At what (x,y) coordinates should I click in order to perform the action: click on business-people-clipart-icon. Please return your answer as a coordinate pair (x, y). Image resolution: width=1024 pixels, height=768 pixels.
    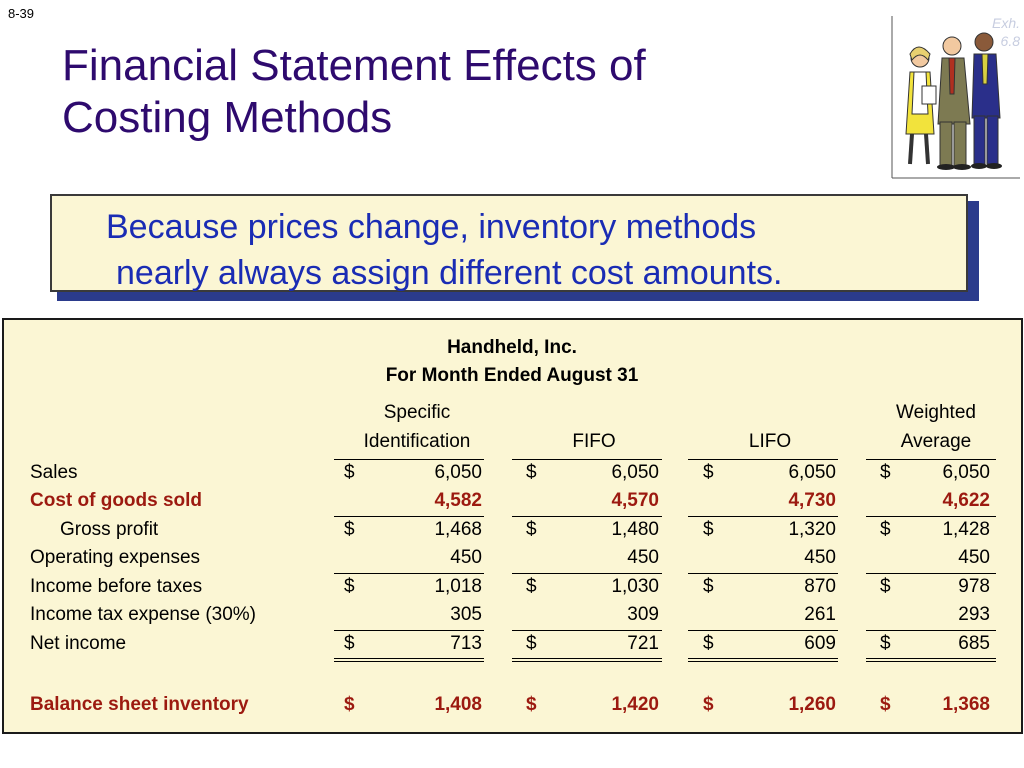
    Looking at the image, I should click on (954, 98).